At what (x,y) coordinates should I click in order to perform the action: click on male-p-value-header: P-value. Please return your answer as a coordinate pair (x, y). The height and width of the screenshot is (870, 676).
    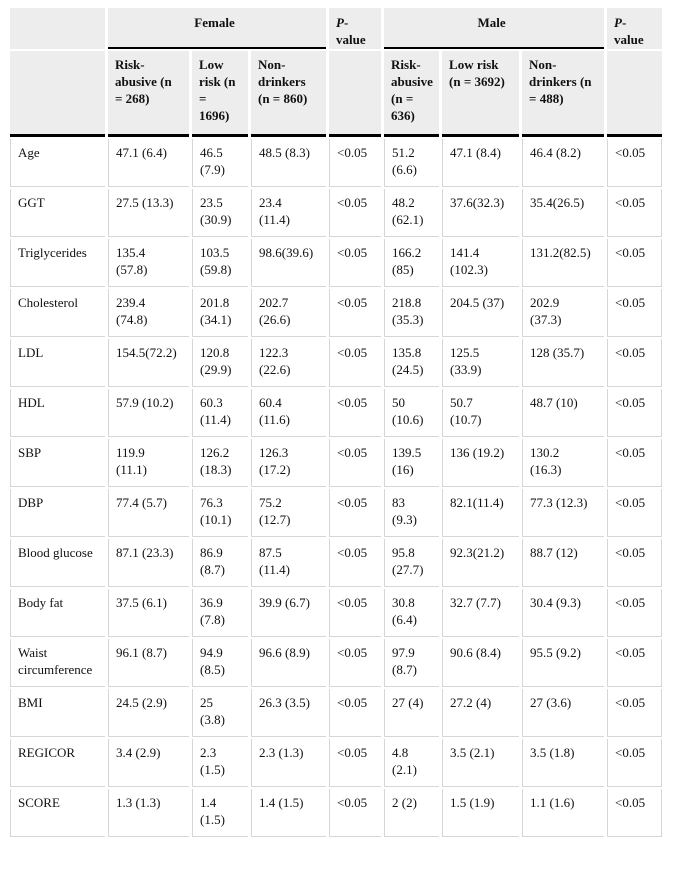
    Looking at the image, I should click on (635, 28).